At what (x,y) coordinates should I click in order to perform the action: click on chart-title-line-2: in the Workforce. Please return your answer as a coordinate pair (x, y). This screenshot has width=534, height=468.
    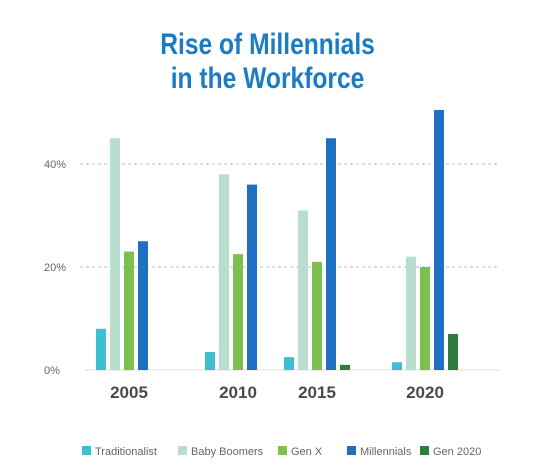
    Looking at the image, I should click on (267, 78).